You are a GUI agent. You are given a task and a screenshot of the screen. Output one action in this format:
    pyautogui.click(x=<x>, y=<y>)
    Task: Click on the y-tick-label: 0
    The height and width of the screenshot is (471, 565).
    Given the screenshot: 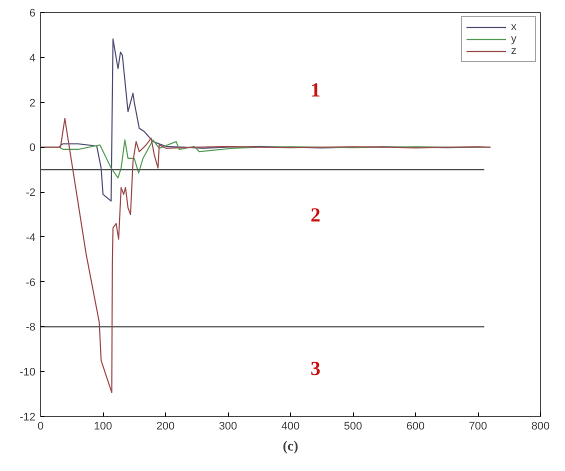 What is the action you would take?
    pyautogui.click(x=32, y=148)
    